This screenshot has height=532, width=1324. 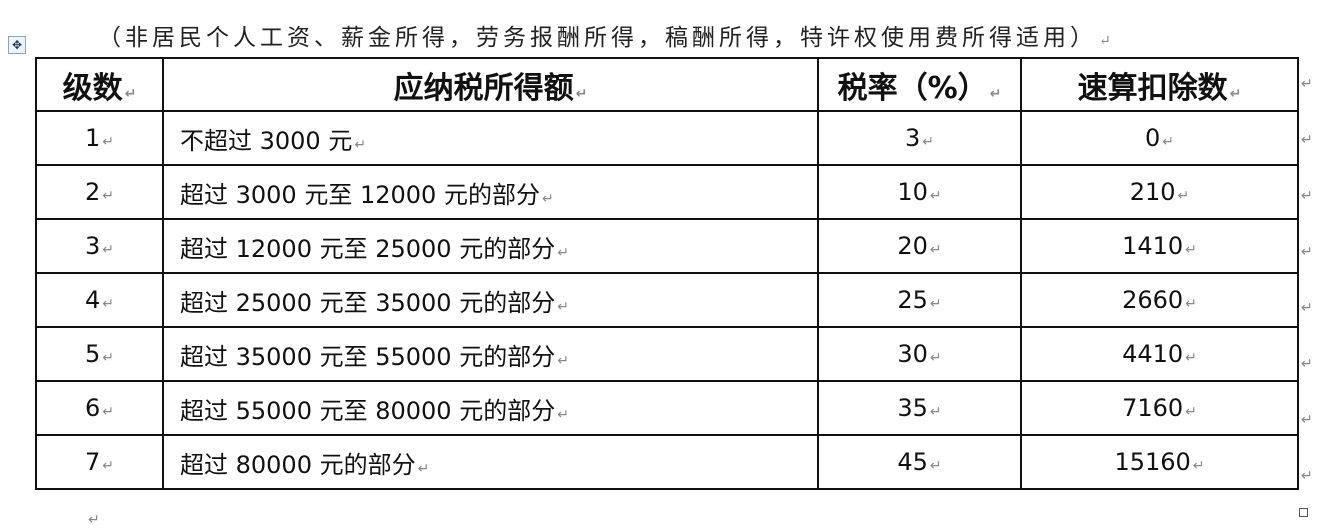 I want to click on table-resize-handle, so click(x=1303, y=512).